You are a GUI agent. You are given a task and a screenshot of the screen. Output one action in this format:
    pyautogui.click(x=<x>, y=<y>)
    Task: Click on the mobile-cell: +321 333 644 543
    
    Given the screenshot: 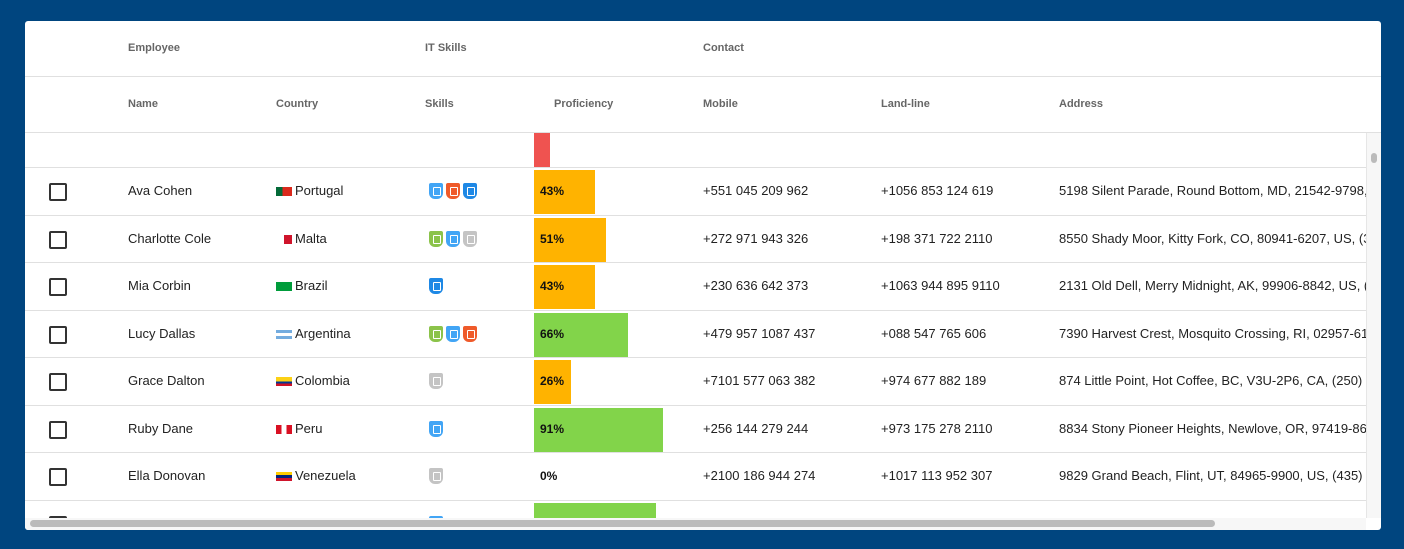 What is the action you would take?
    pyautogui.click(x=755, y=510)
    